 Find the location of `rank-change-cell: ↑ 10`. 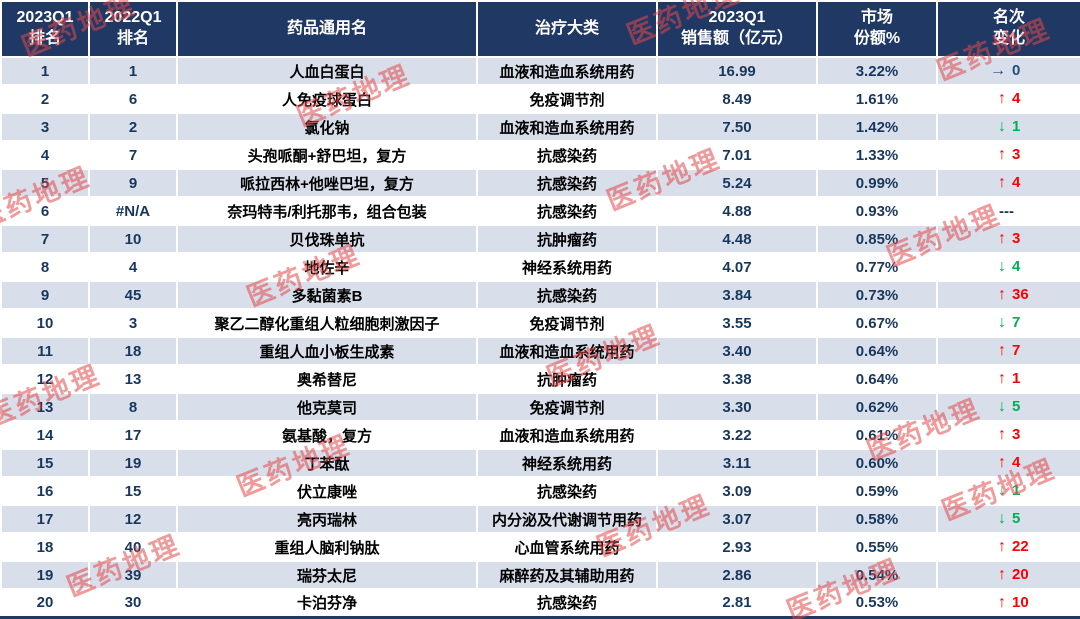

rank-change-cell: ↑ 10 is located at coordinates (1008, 603).